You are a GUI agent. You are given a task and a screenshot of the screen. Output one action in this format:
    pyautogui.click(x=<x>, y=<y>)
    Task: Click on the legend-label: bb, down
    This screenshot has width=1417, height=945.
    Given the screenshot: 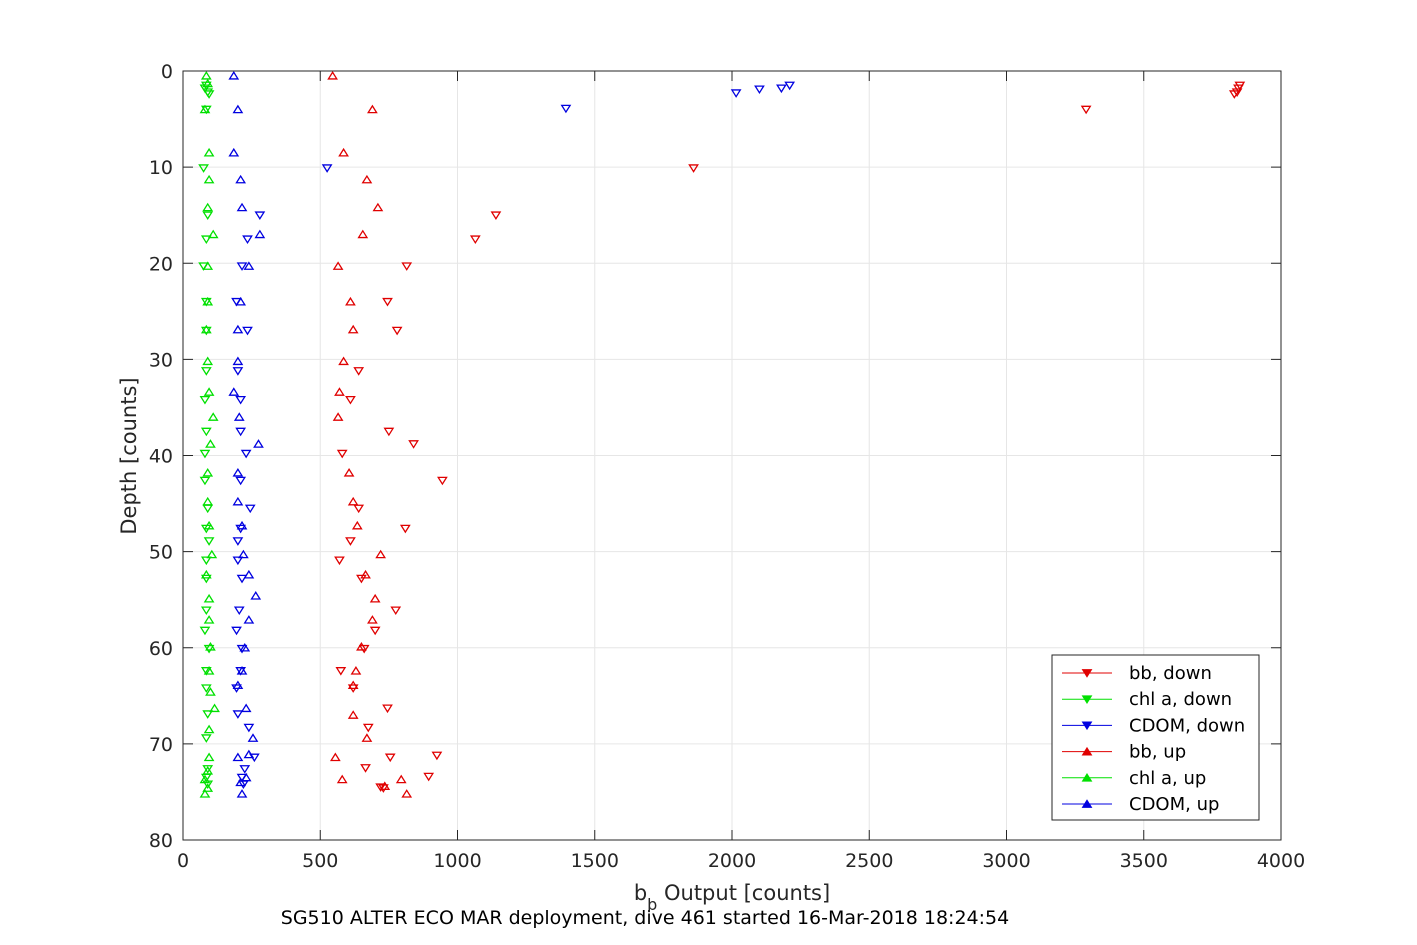 What is the action you would take?
    pyautogui.click(x=1170, y=673)
    